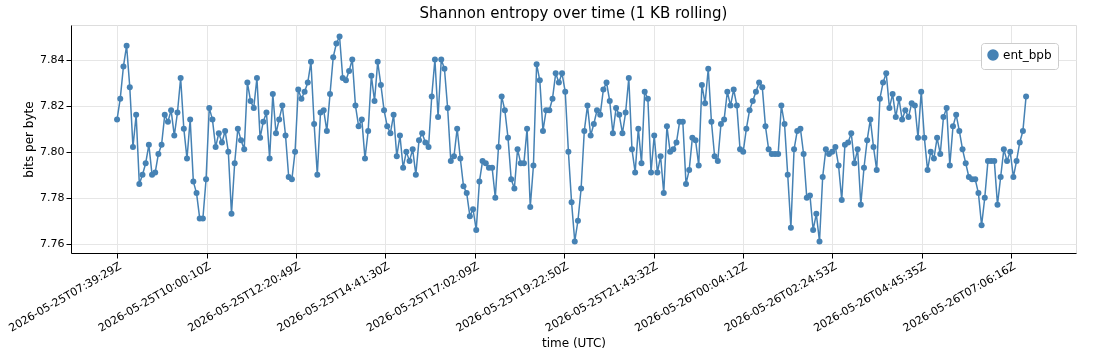 The width and height of the screenshot is (1100, 360). What do you see at coordinates (52, 244) in the screenshot?
I see `y-tick-label: 7.76` at bounding box center [52, 244].